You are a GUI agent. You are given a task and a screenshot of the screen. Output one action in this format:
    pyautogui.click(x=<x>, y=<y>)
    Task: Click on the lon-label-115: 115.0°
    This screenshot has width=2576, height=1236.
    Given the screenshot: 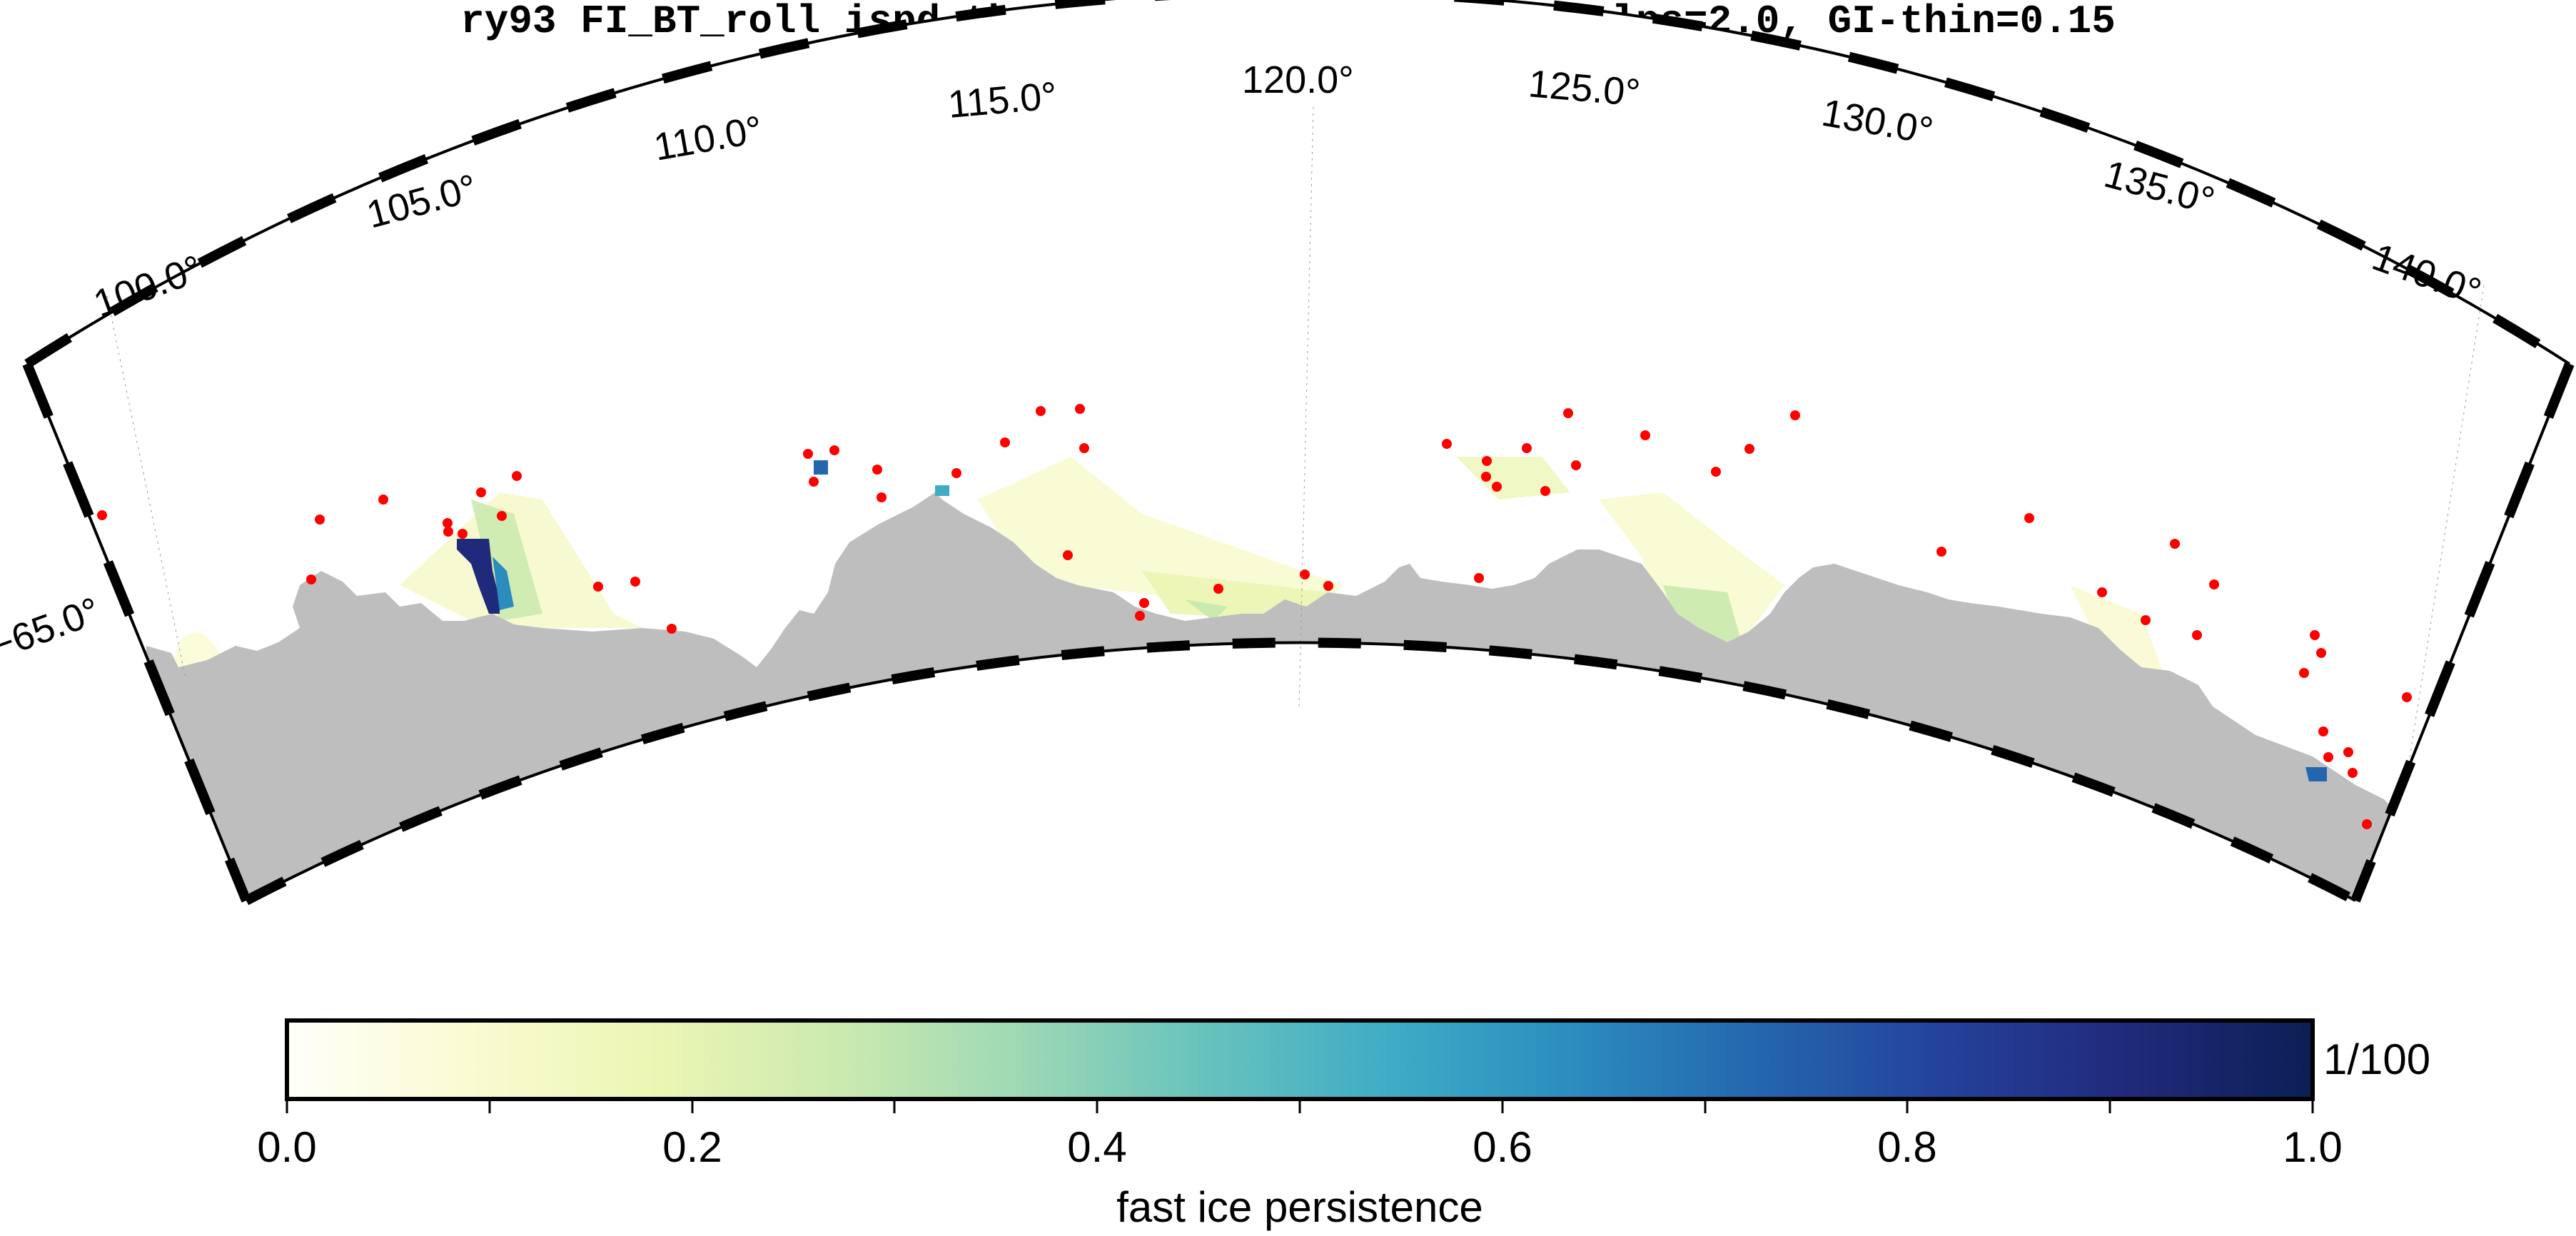 What is the action you would take?
    pyautogui.click(x=1002, y=100)
    